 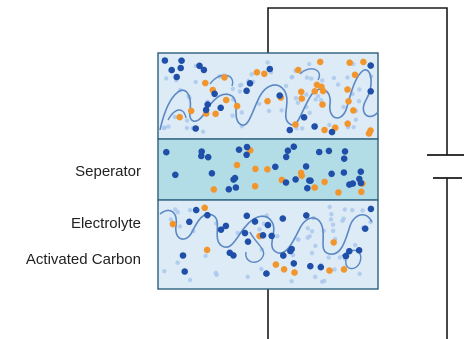 I want to click on separator-label: Seperator, so click(x=108, y=171).